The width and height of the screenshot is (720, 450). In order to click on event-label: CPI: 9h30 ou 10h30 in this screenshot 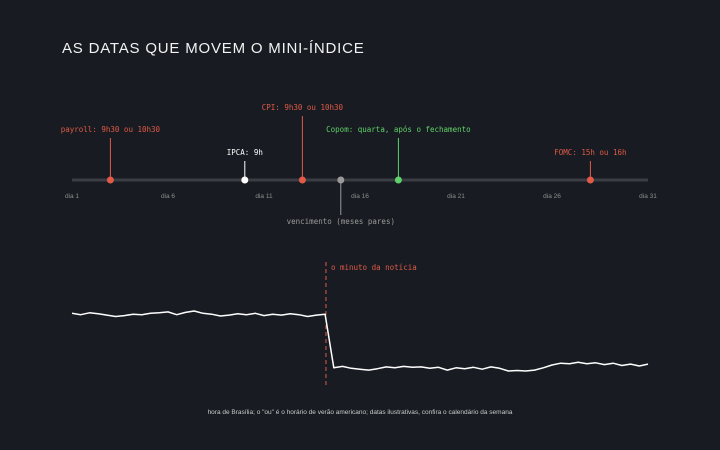, I will do `click(303, 107)`.